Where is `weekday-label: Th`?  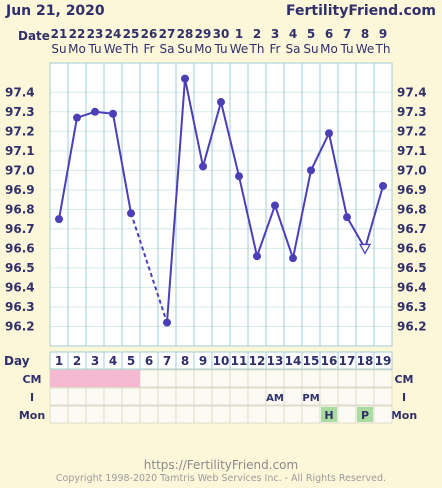 weekday-label: Th is located at coordinates (383, 49).